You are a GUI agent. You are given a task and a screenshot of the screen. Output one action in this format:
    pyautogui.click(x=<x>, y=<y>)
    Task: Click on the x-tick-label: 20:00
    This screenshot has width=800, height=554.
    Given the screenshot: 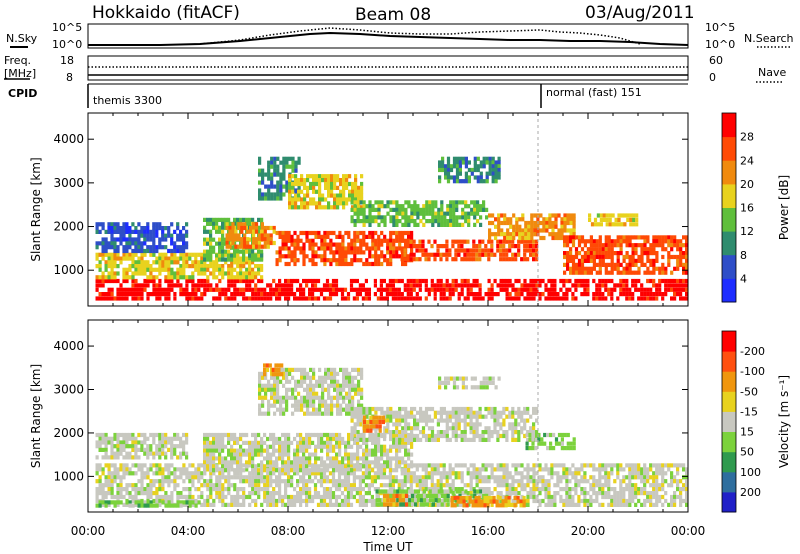 What is the action you would take?
    pyautogui.click(x=588, y=531)
    